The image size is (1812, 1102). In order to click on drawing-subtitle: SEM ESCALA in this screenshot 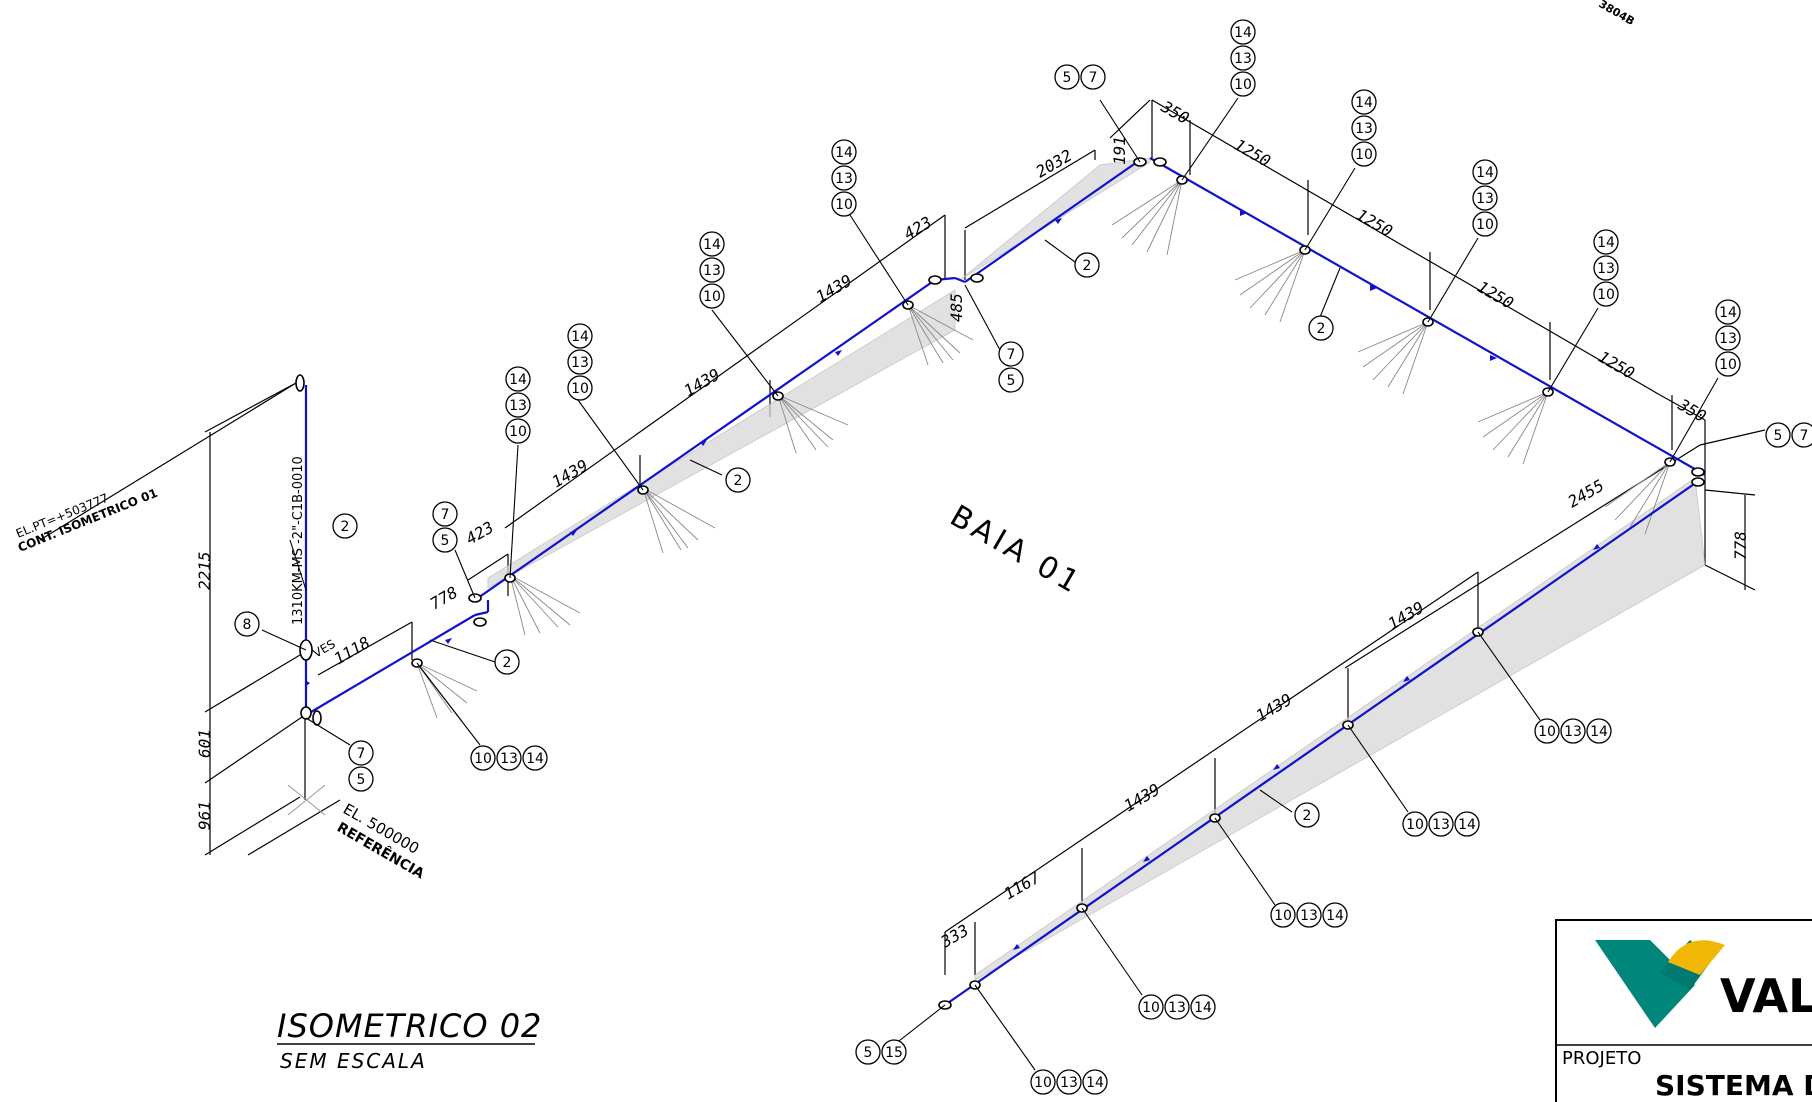, I will do `click(353, 1061)`.